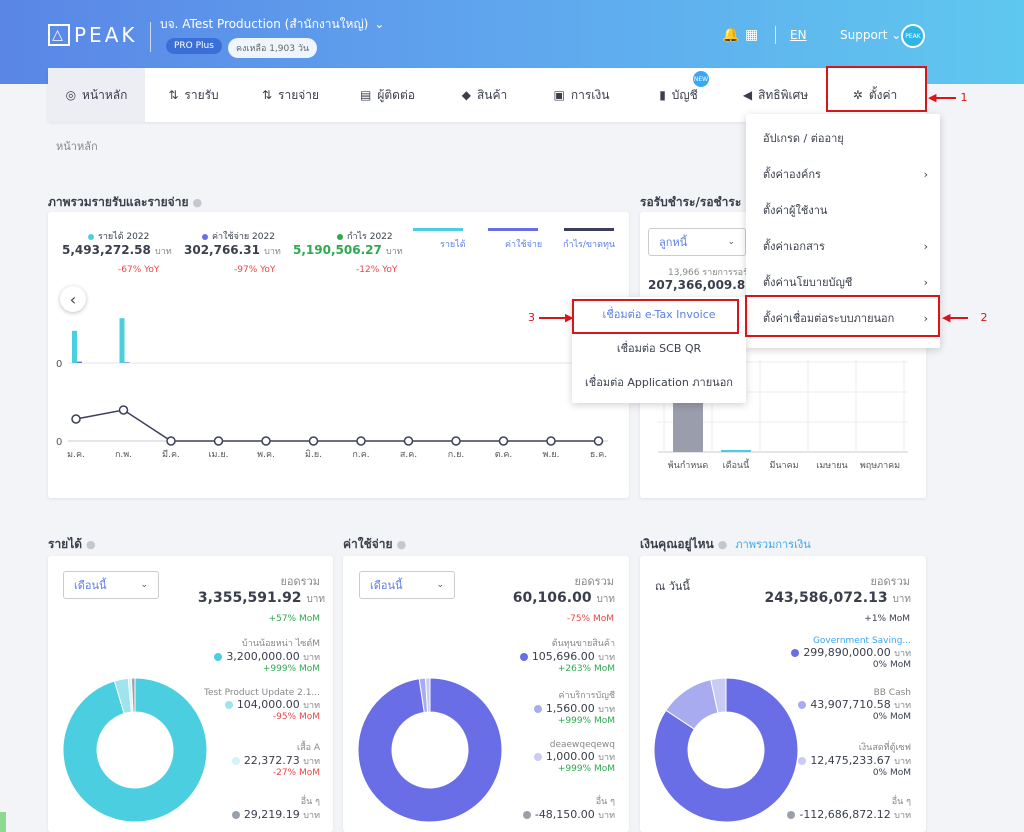 The height and width of the screenshot is (832, 1024). I want to click on nav-home: ◎ หน้าหลัก, so click(96, 95).